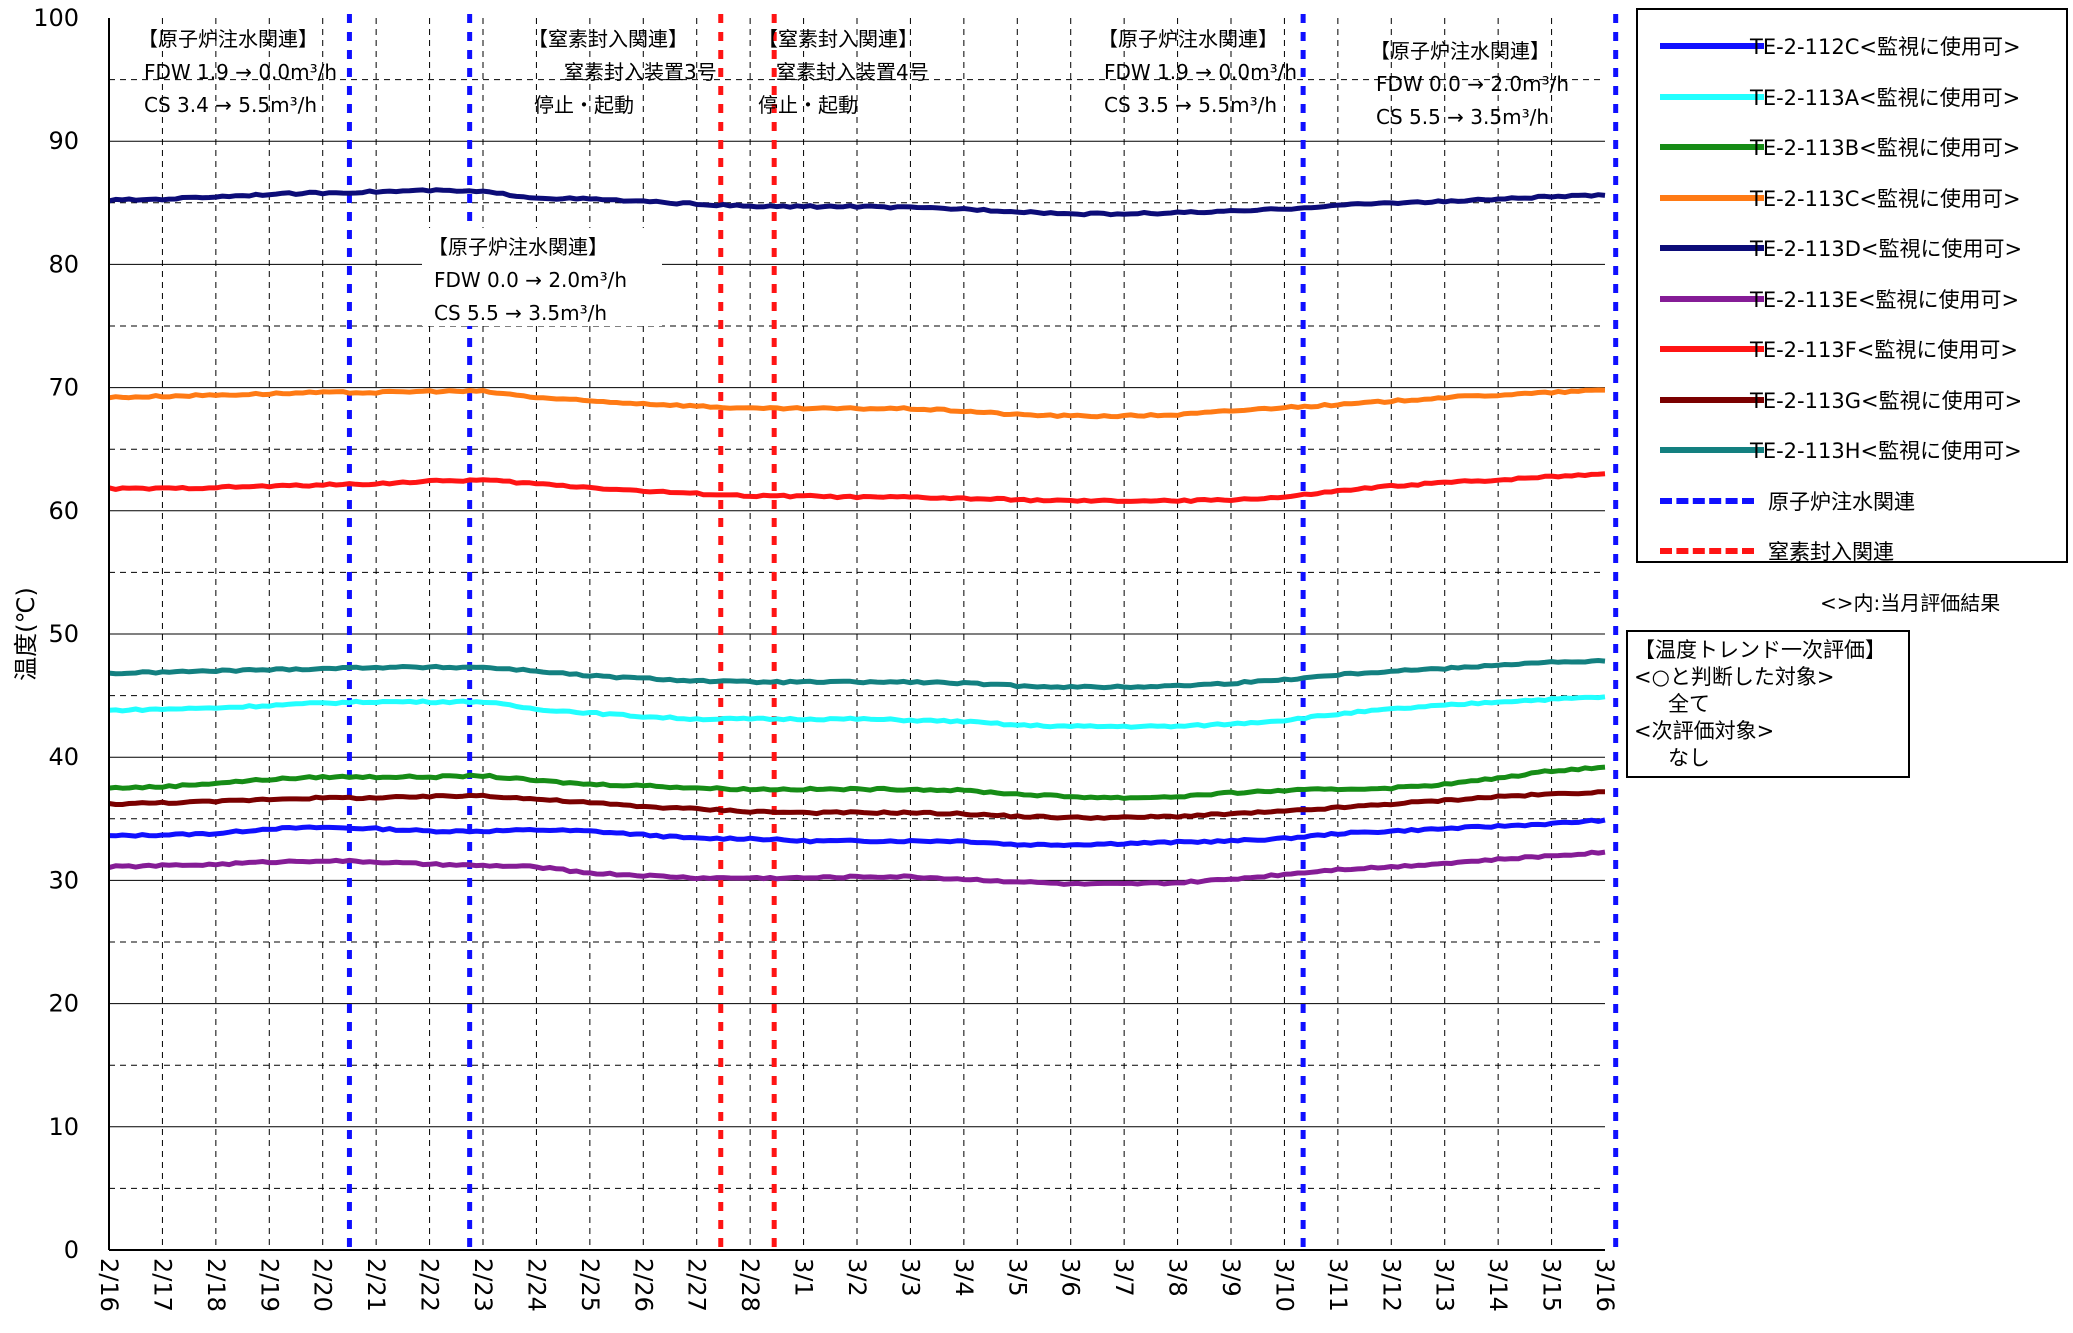 This screenshot has width=2073, height=1333. What do you see at coordinates (63, 1127) in the screenshot?
I see `y-tick-label: 10` at bounding box center [63, 1127].